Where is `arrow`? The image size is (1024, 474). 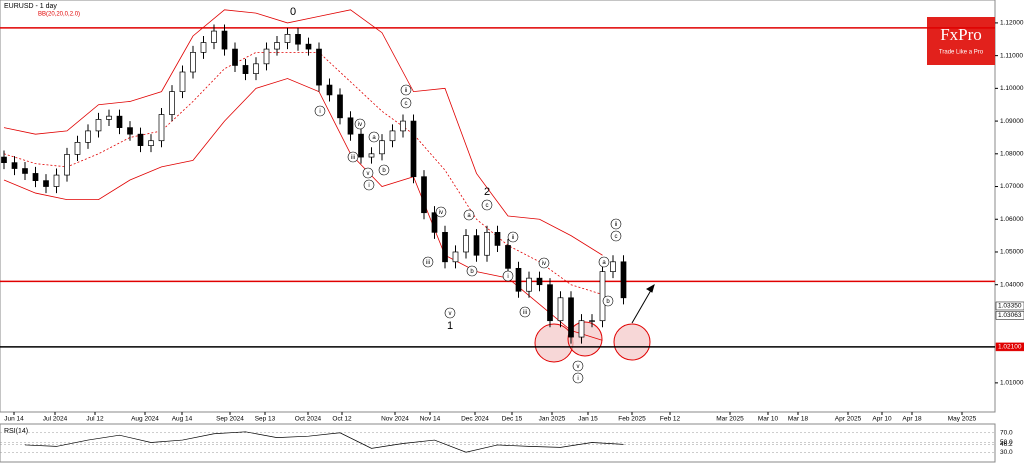
arrow is located at coordinates (643, 303).